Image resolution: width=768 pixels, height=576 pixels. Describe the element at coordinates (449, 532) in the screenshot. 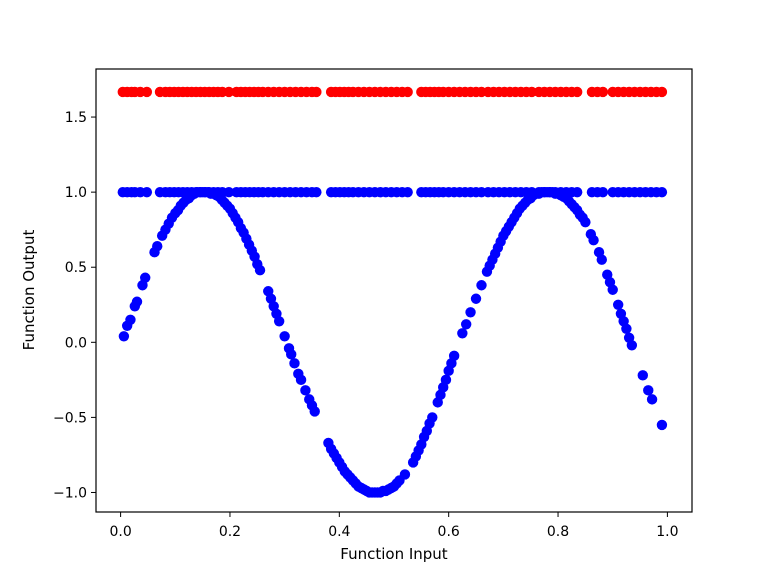

I see `x-tick-label: 0.6` at that location.